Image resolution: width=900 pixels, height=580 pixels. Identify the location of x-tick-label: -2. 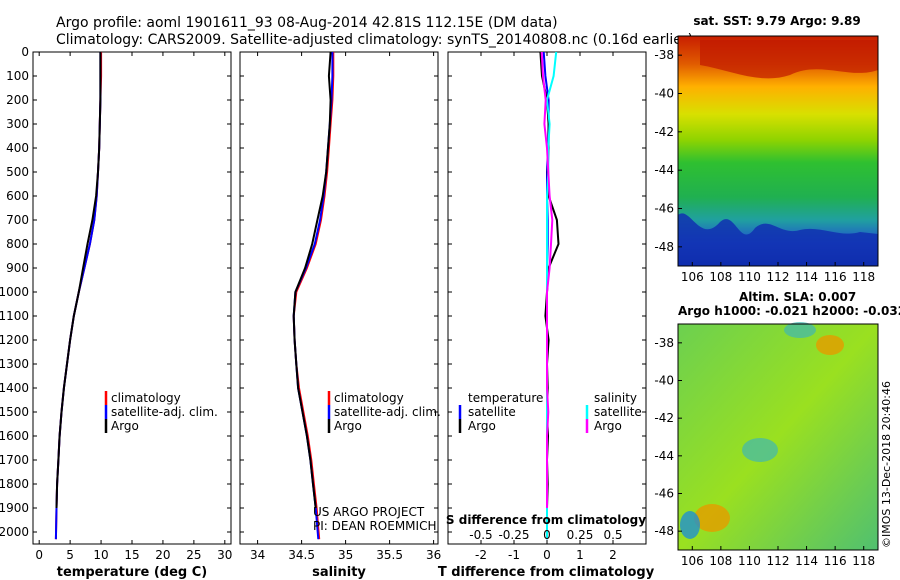
(481, 555).